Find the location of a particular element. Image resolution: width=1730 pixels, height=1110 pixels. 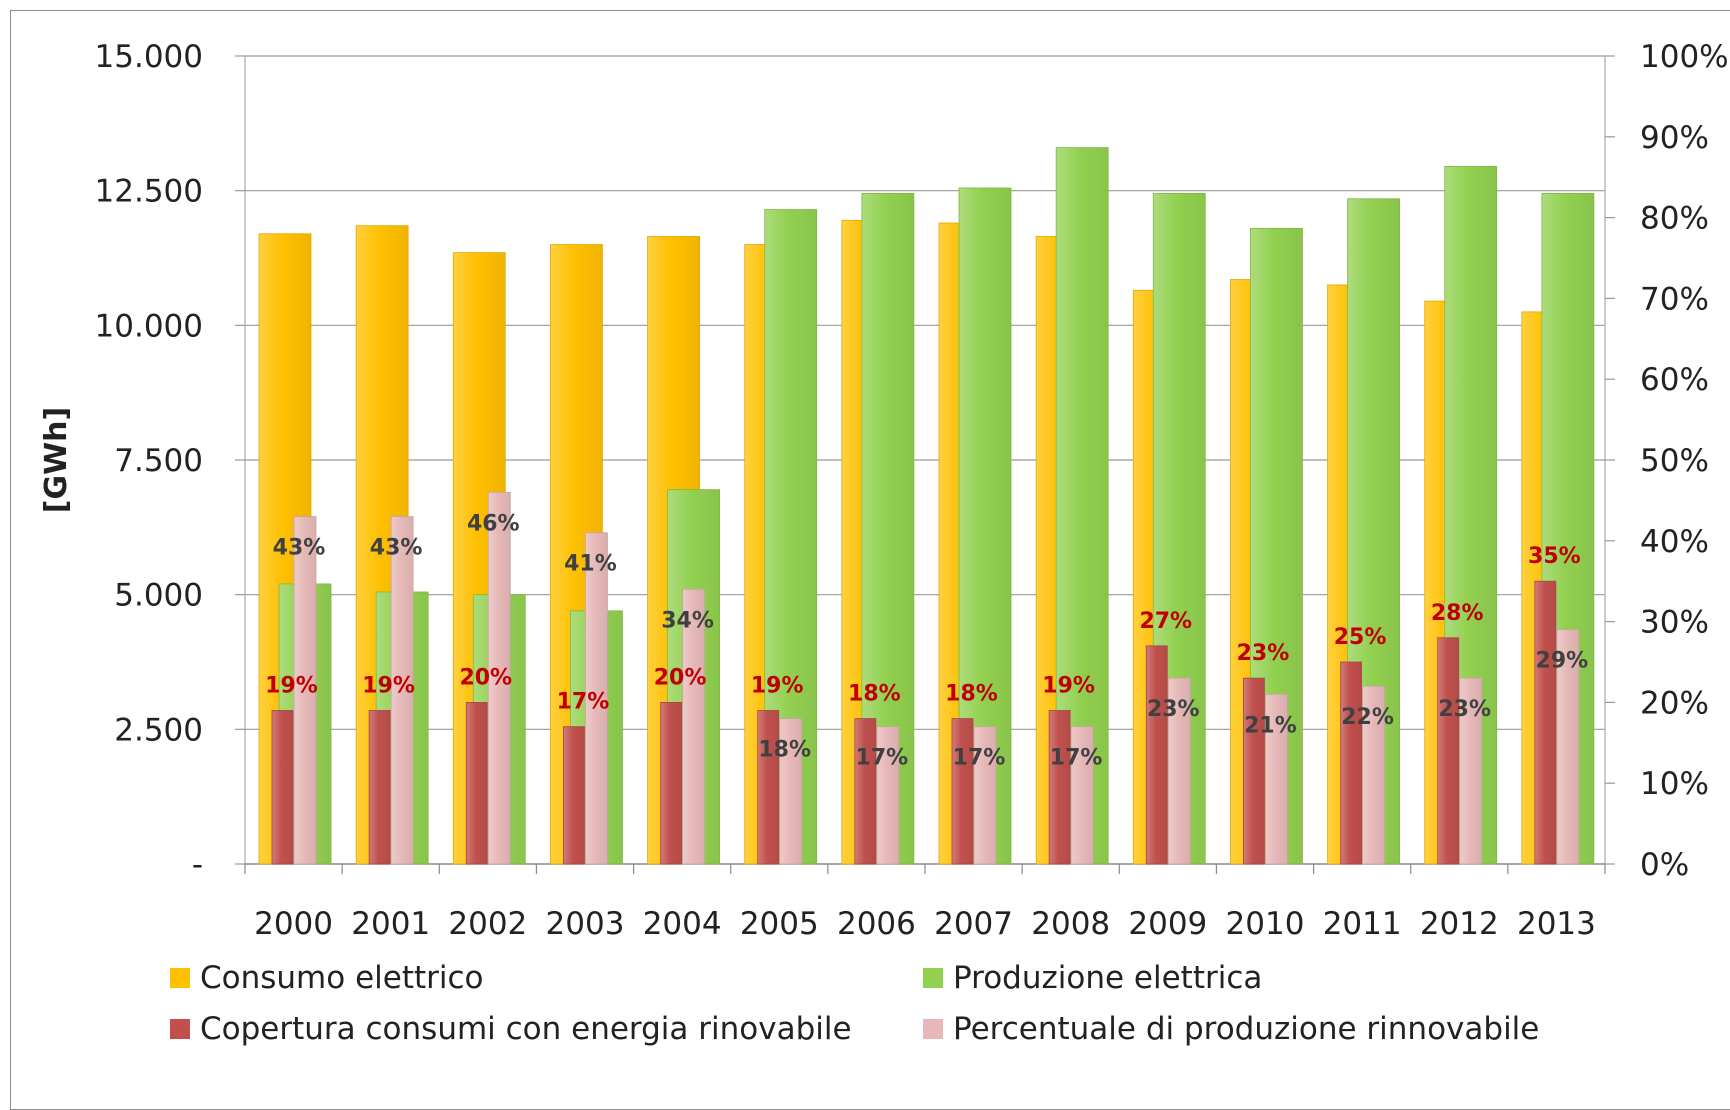

x-tick-label: 2010 is located at coordinates (1265, 924).